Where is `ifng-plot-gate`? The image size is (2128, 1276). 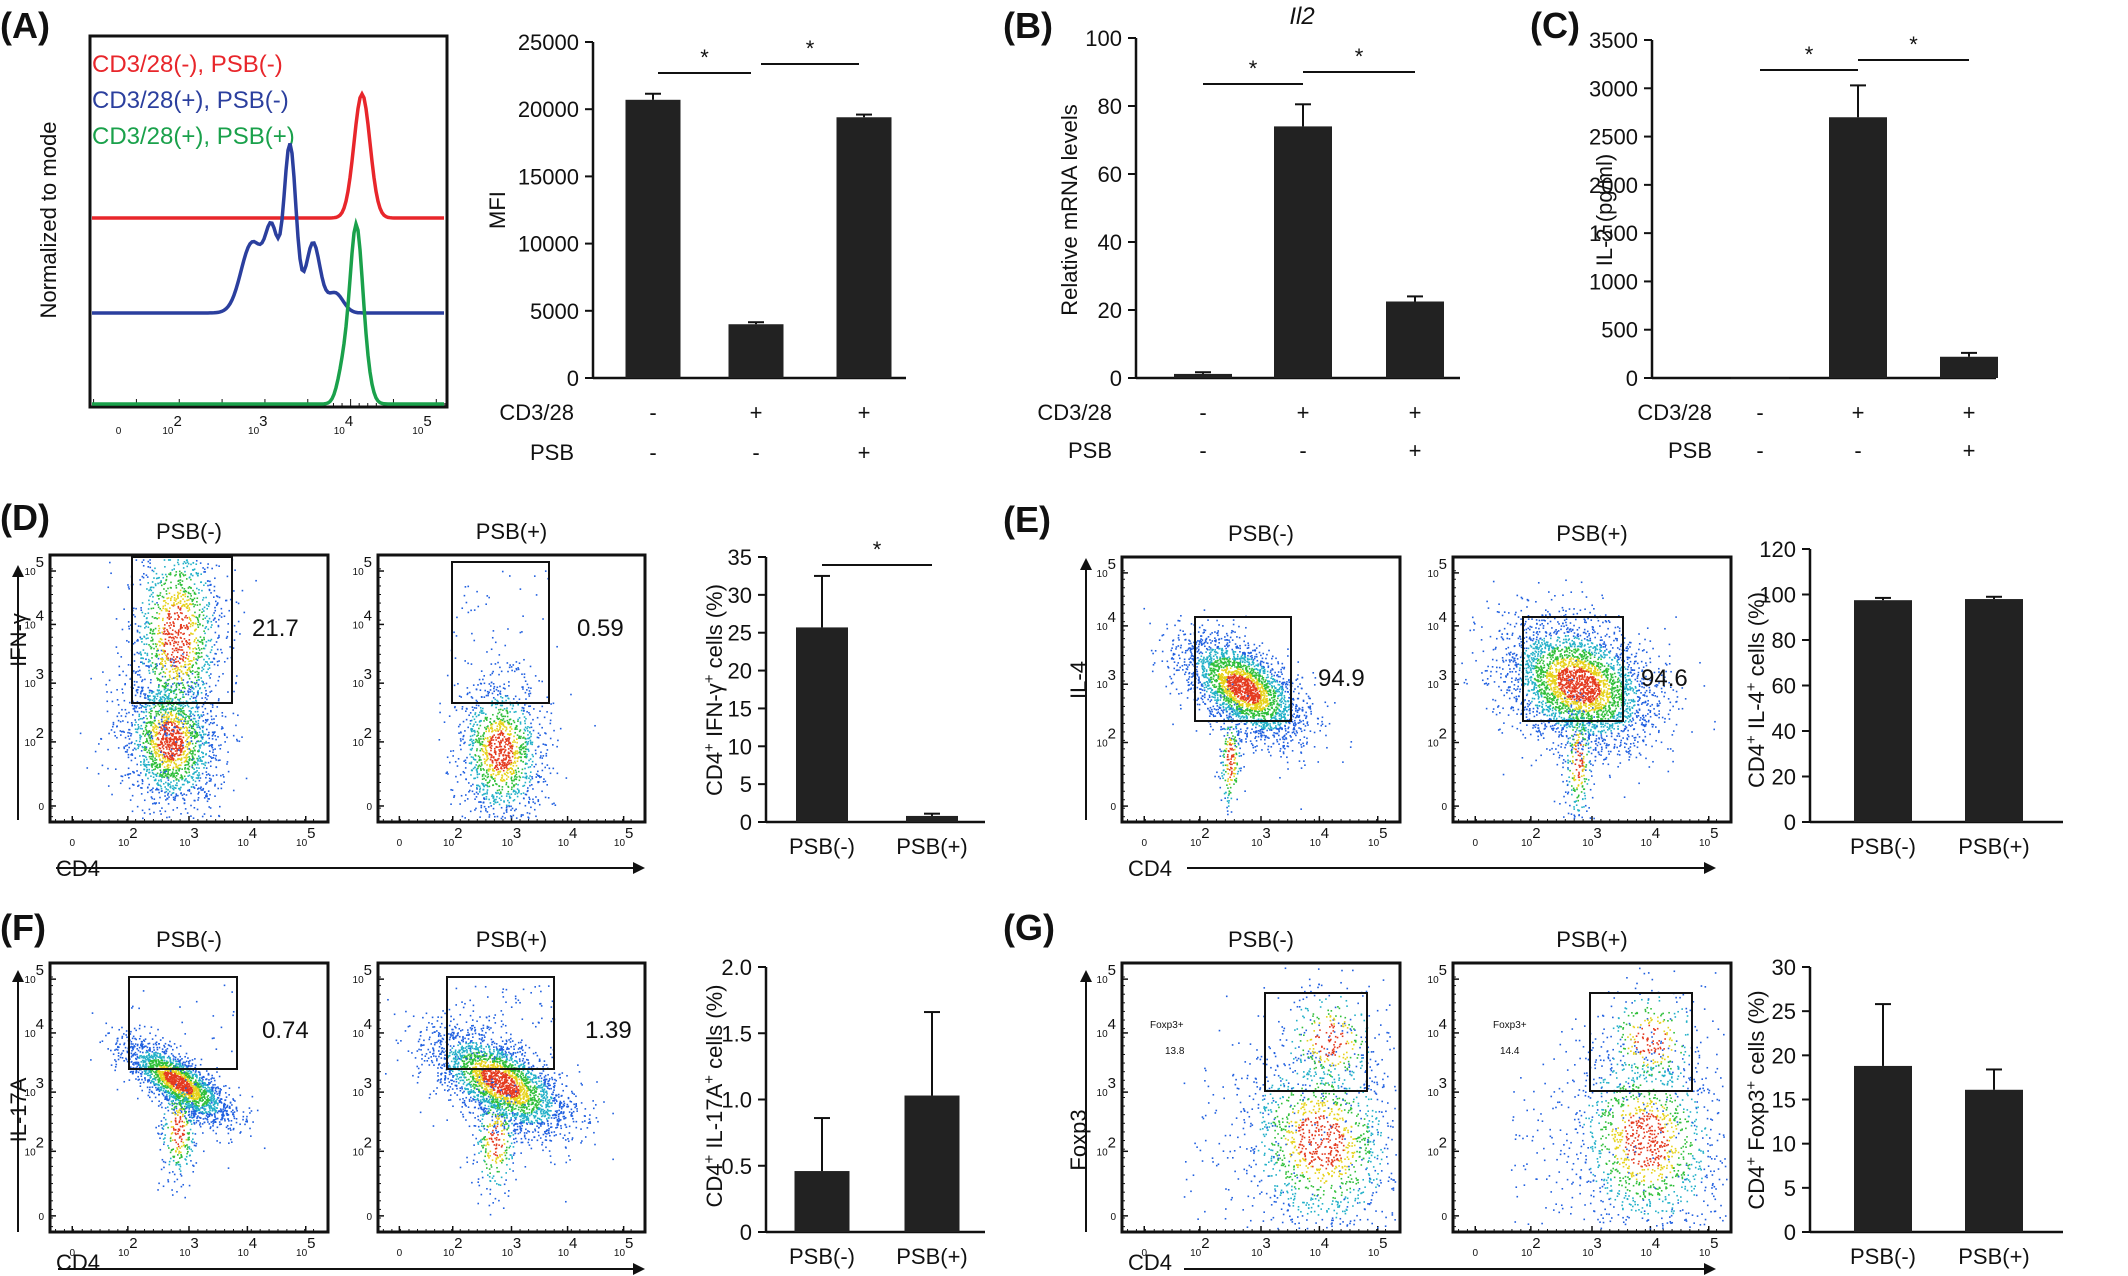 ifng-plot-gate is located at coordinates (500, 632).